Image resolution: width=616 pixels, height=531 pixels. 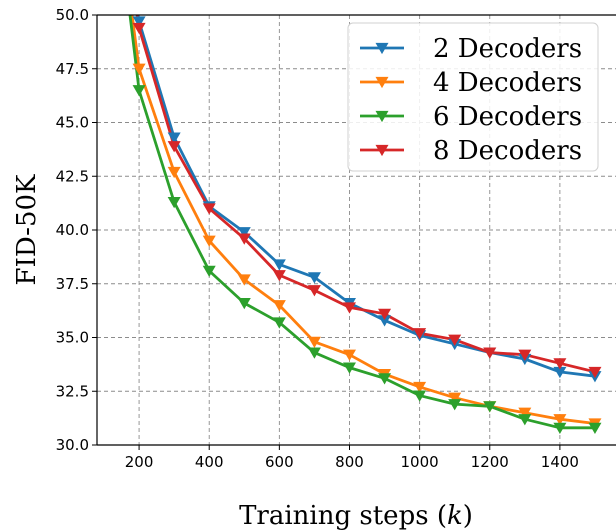 I want to click on legend-label: 6 Decoders, so click(x=507, y=117).